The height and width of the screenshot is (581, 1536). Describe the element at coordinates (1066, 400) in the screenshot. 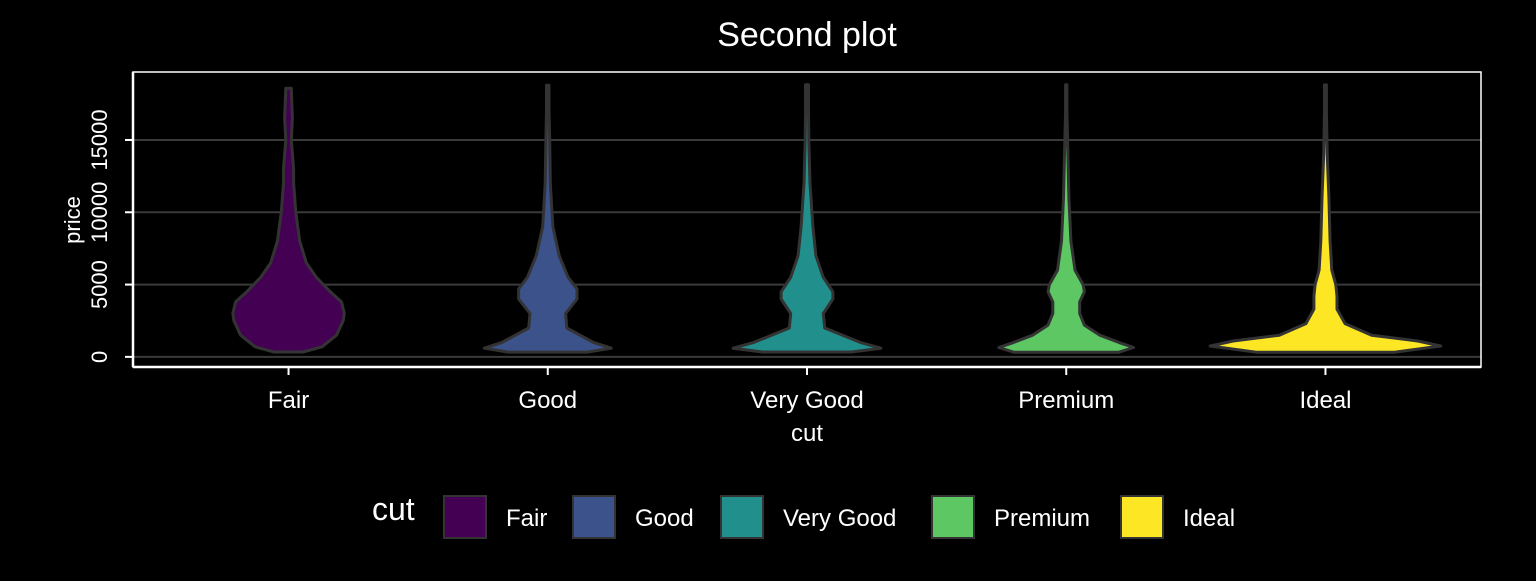

I see `x-tick-label-3: Premium` at that location.